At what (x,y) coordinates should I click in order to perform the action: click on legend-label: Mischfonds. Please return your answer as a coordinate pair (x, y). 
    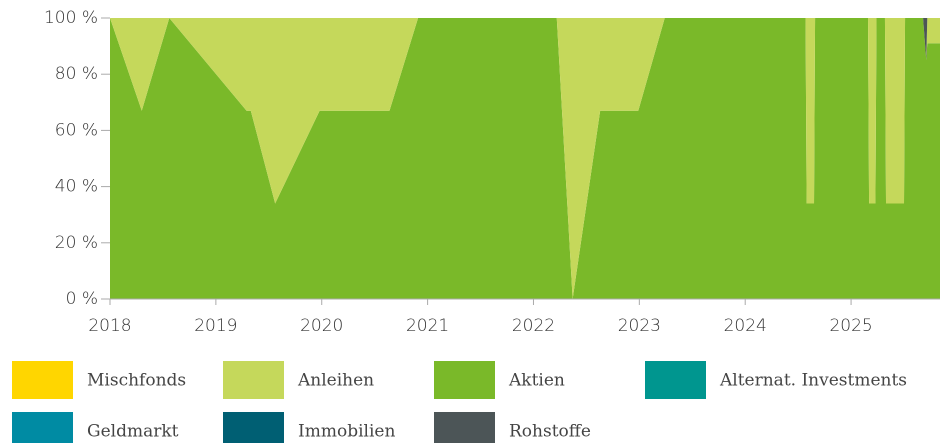
    Looking at the image, I should click on (136, 381).